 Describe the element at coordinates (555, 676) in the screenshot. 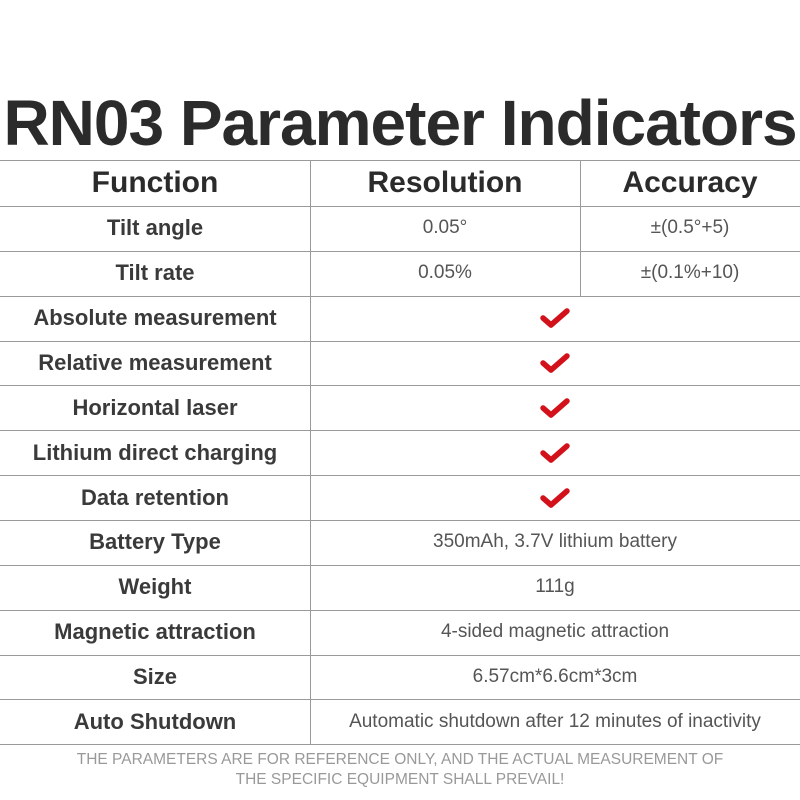

I see `spec-value: 6.57cm*6.6cm*3cm` at that location.